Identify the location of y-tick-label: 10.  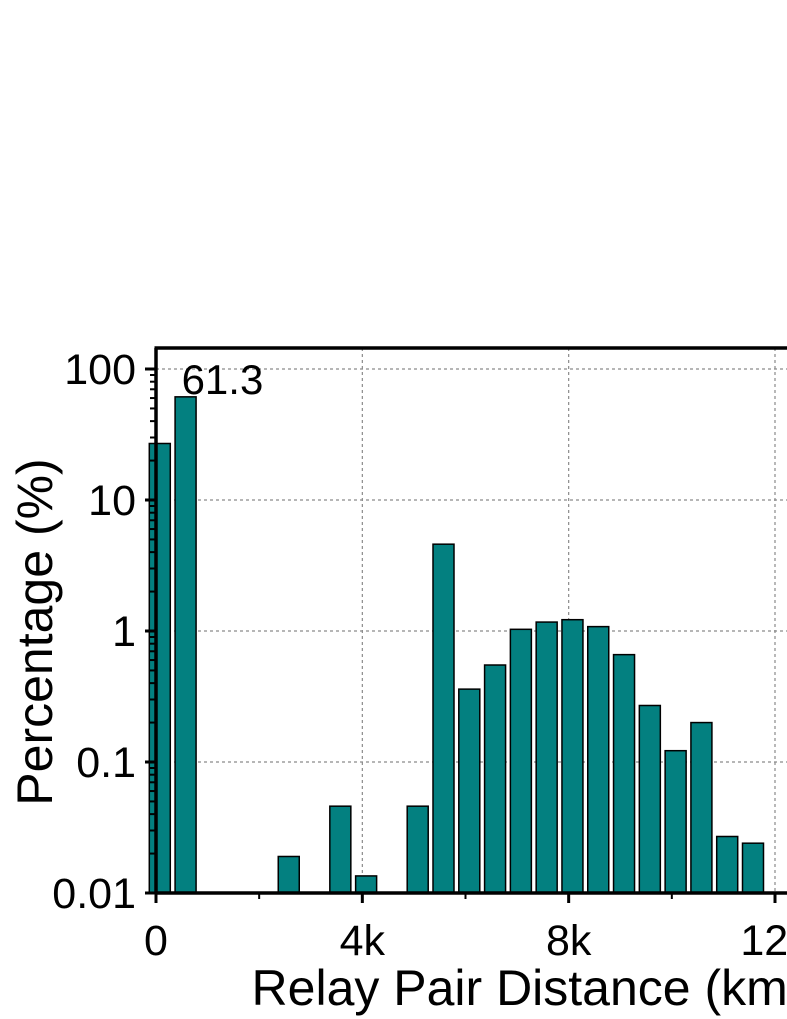
(112, 501).